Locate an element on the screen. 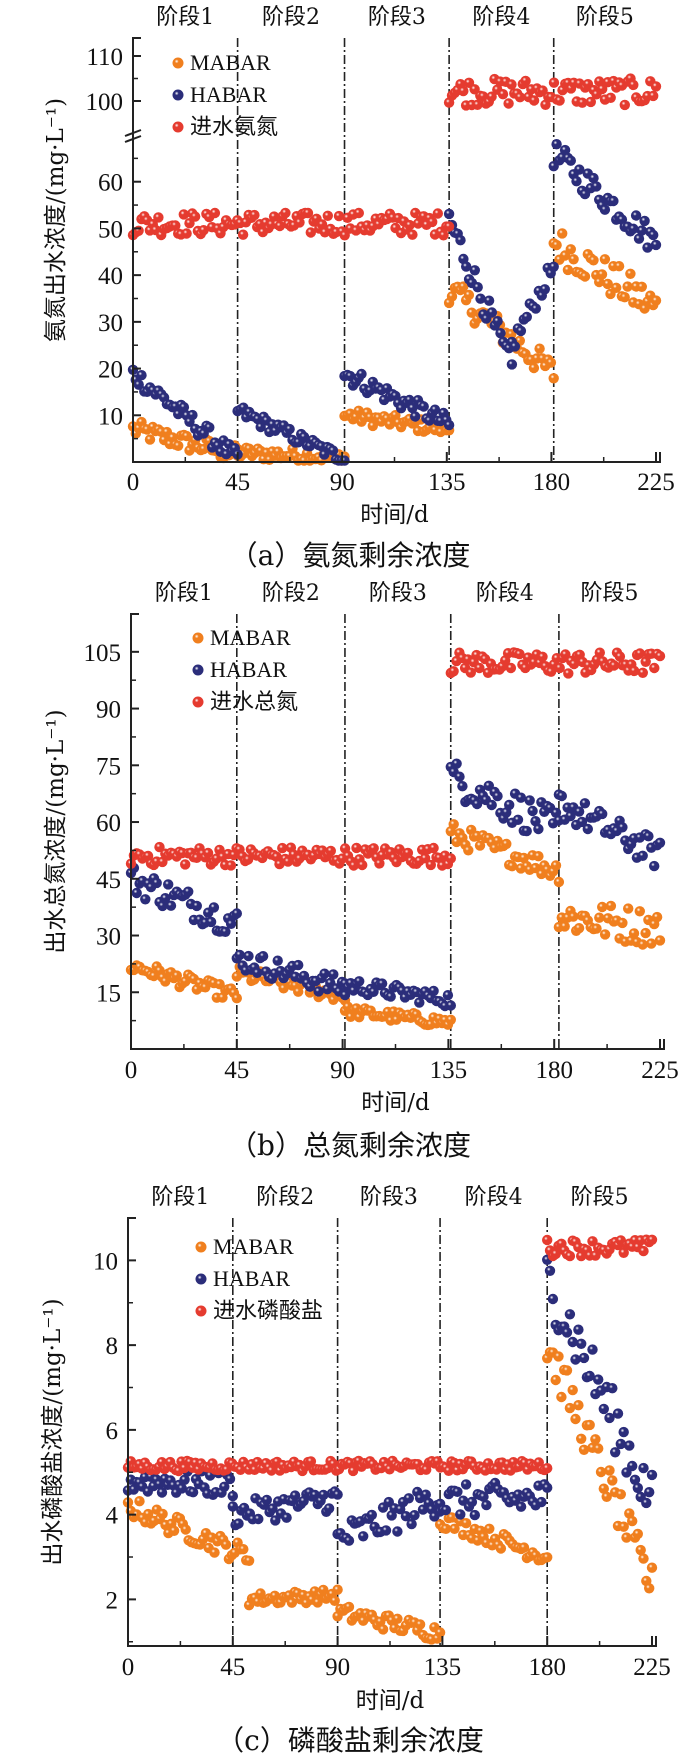 The height and width of the screenshot is (1764, 700). chart-caption: （a）氨氮剩余浓度 is located at coordinates (350, 555).